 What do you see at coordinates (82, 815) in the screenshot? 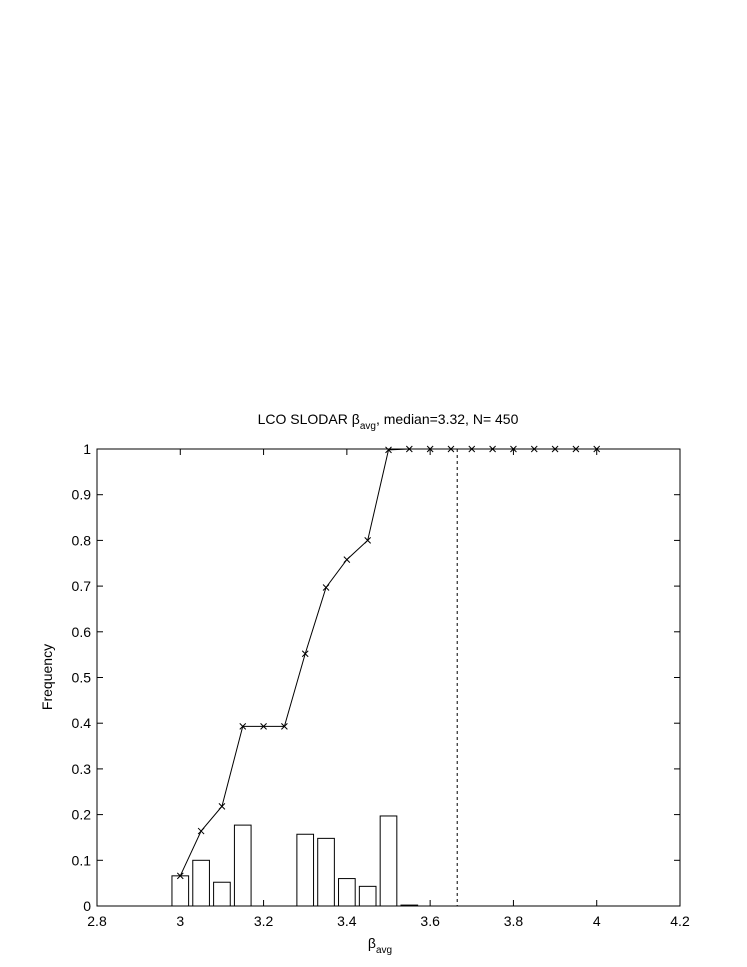
I see `y-tick-label: 0.2` at bounding box center [82, 815].